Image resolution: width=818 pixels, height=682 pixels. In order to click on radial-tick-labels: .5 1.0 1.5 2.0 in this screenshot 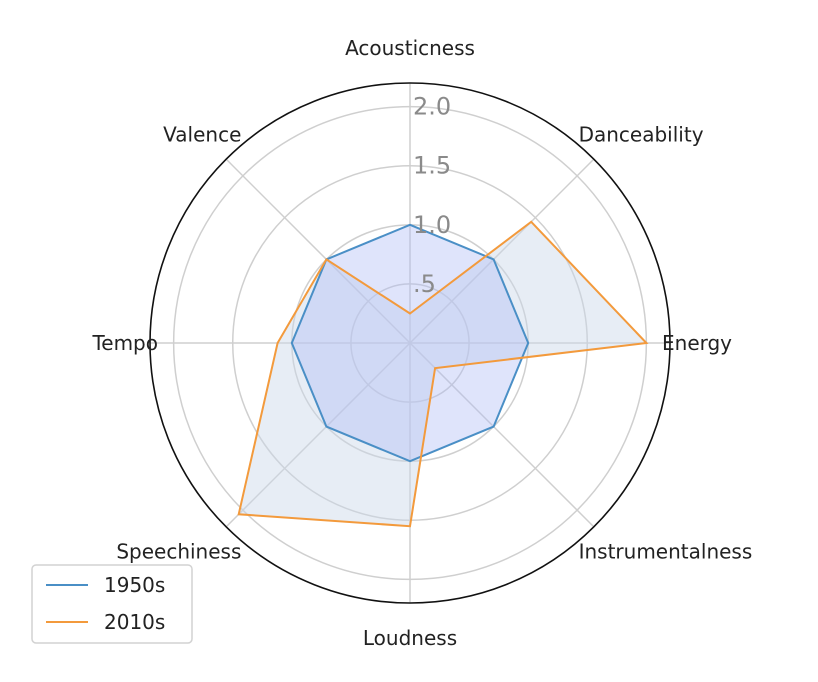, I will do `click(432, 195)`.